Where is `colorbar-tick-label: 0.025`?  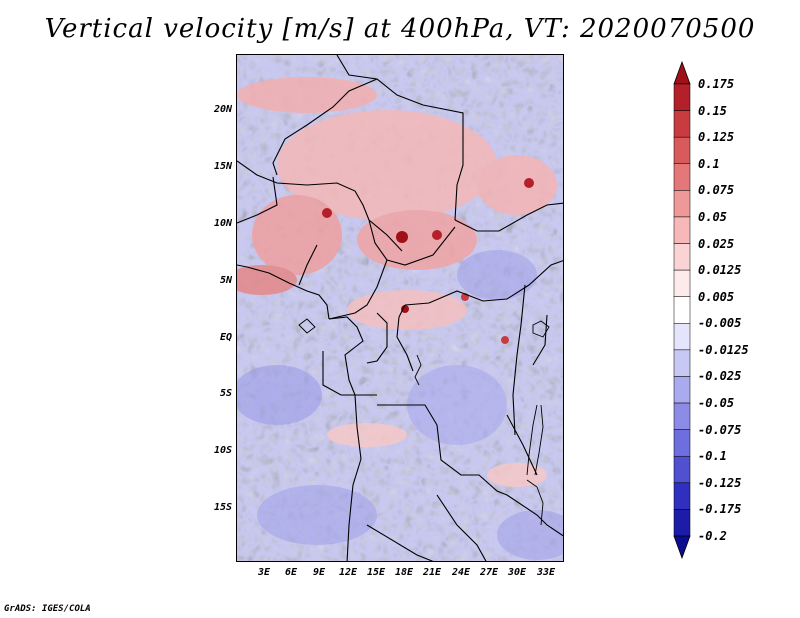
colorbar-tick-label: 0.025 is located at coordinates (716, 243).